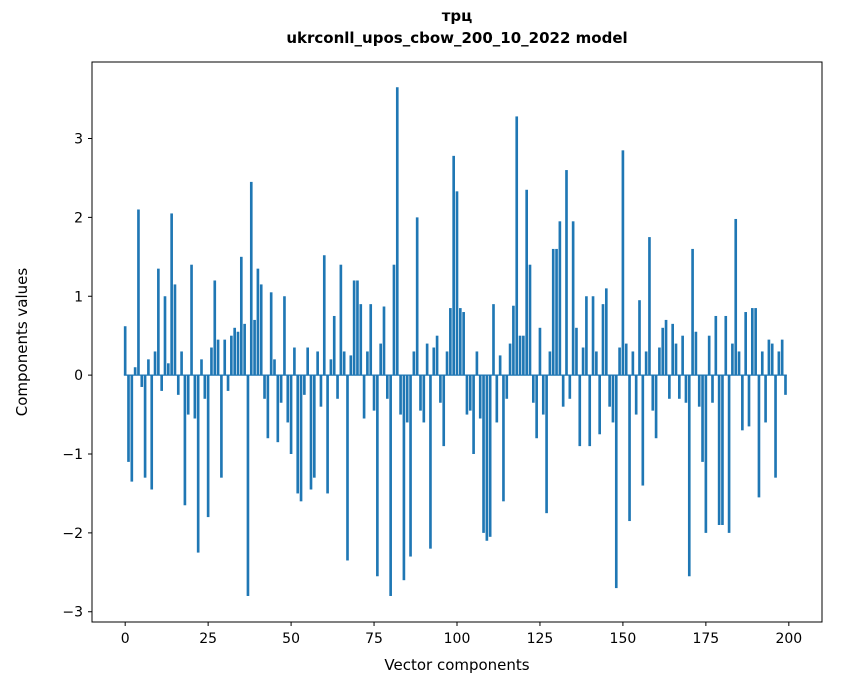  I want to click on y-tick-label: −2, so click(72, 534).